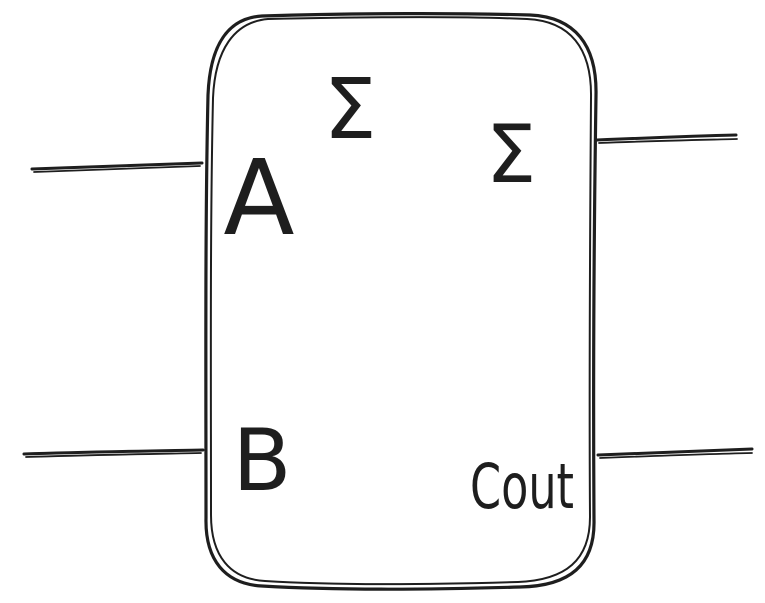 The width and height of the screenshot is (765, 603). I want to click on output-label-cout: Cout, so click(522, 486).